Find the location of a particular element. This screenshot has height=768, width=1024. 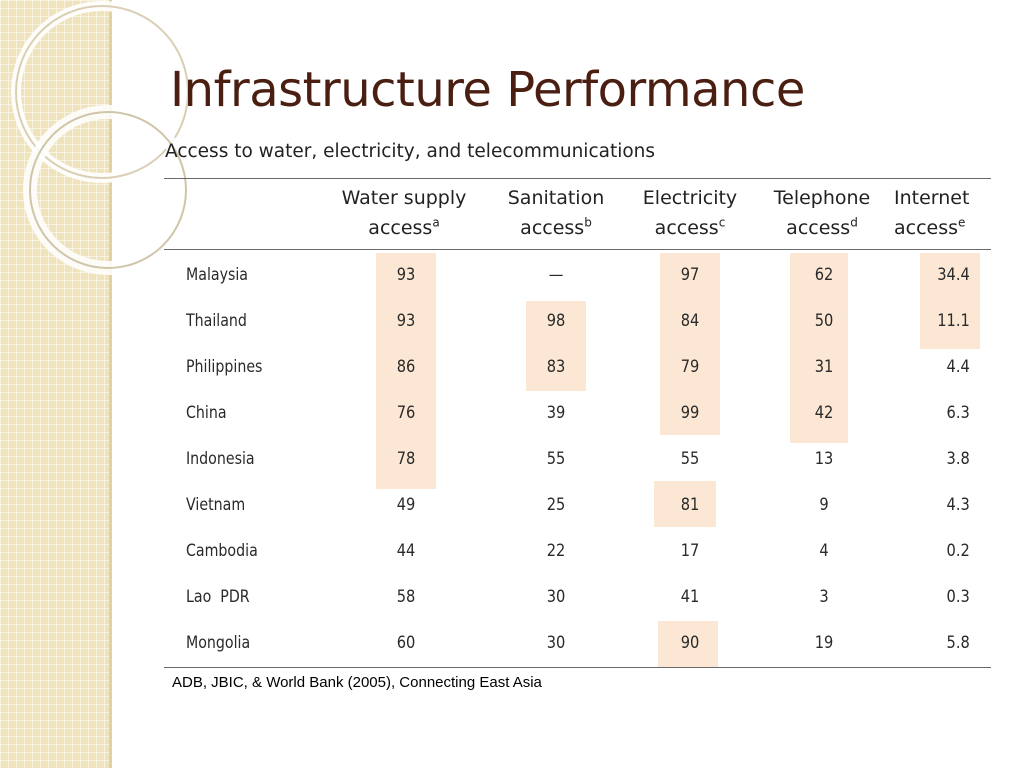

electricity-value: 90 is located at coordinates (690, 643).